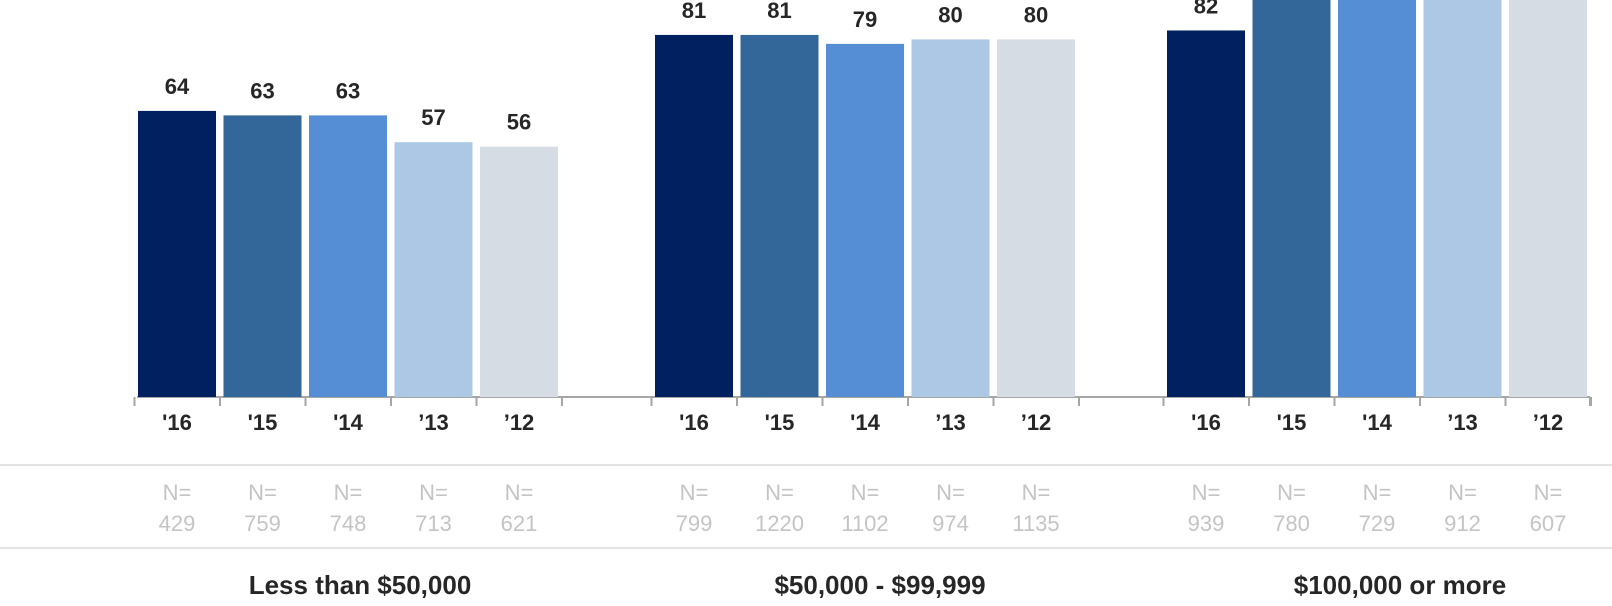 This screenshot has width=1612, height=606. I want to click on data-label: 64, so click(177, 86).